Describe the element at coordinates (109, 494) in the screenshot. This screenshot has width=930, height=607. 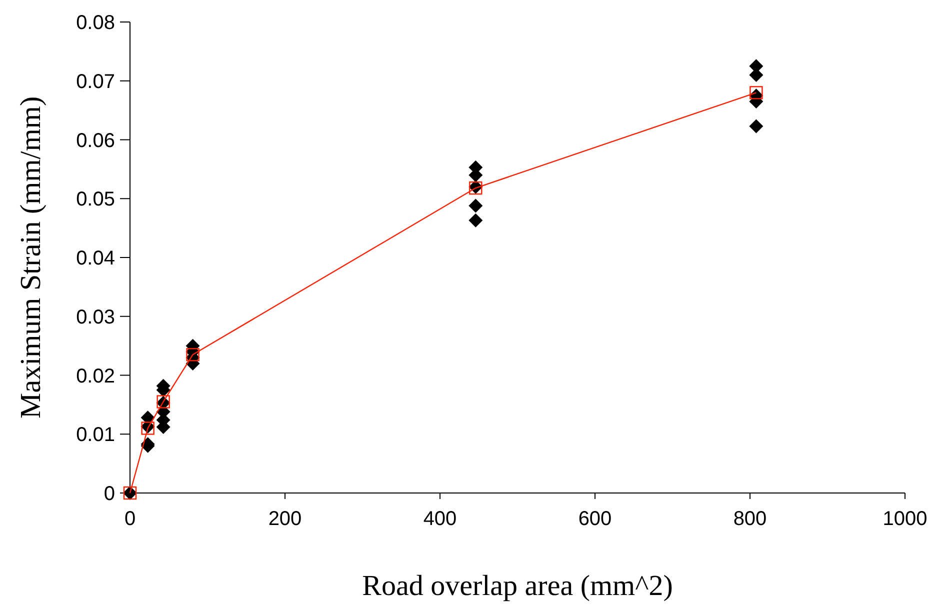
I see `y-tick-label: 0` at that location.